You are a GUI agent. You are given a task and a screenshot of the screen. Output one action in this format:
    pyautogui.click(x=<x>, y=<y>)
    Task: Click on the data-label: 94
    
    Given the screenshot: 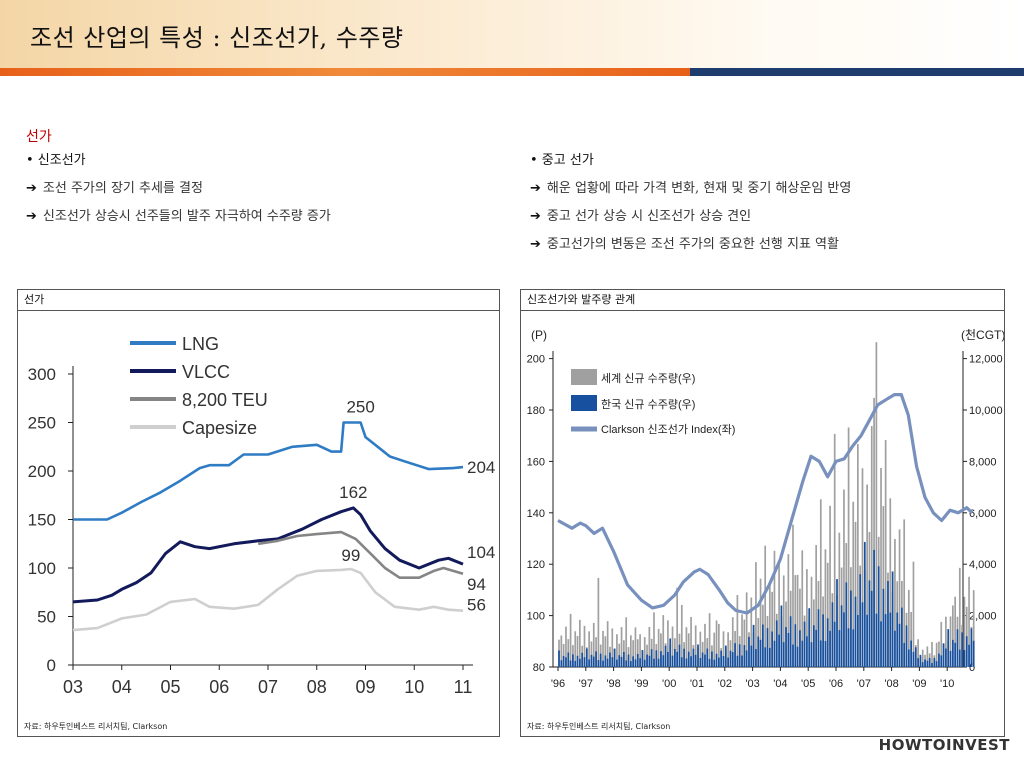 What is the action you would take?
    pyautogui.click(x=476, y=584)
    